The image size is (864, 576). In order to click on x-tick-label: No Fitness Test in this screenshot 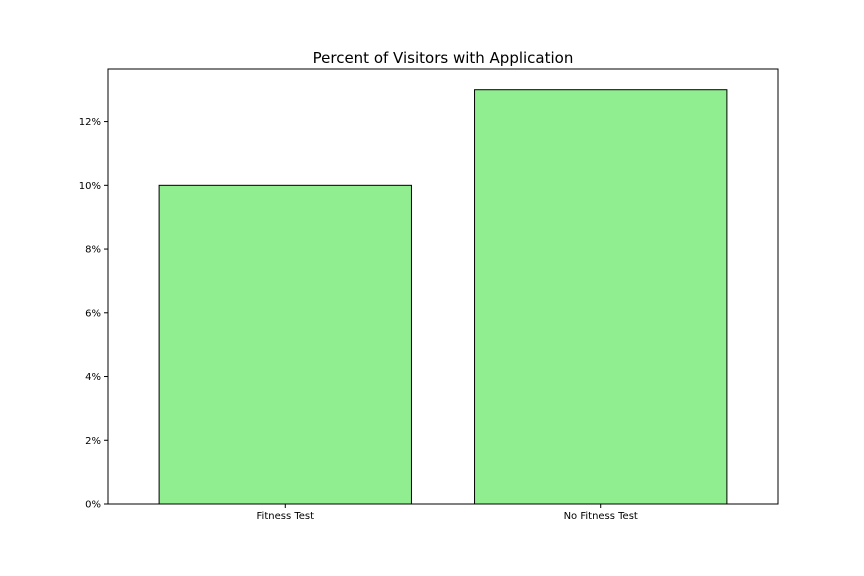, I will do `click(601, 516)`.